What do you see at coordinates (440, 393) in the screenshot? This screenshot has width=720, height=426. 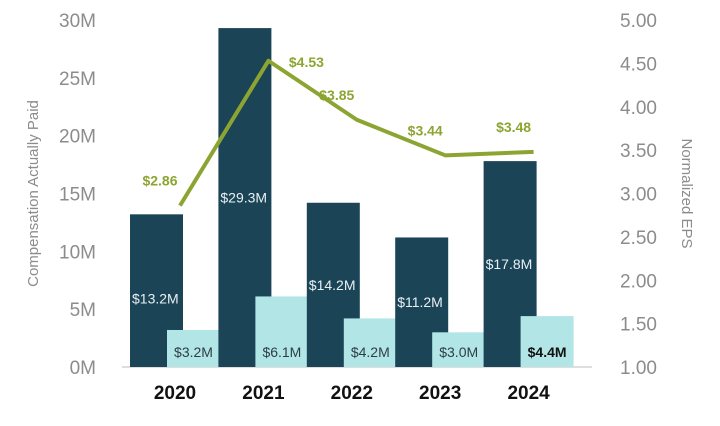 I see `category-label: 2023` at bounding box center [440, 393].